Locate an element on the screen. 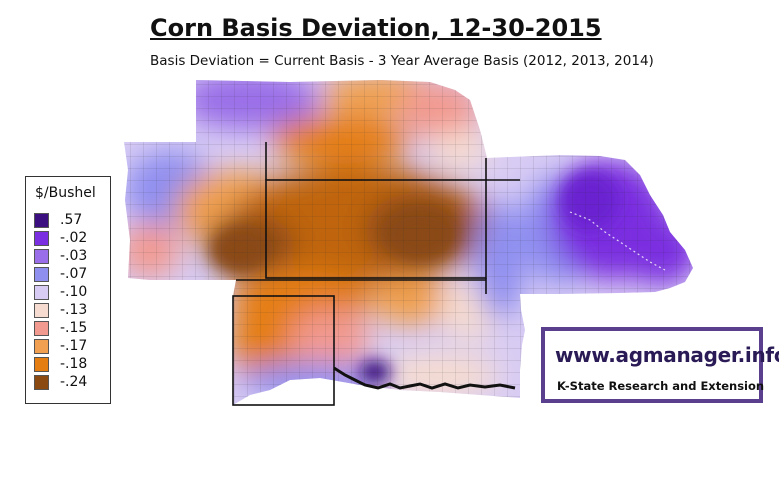 The width and height of the screenshot is (779, 481). legend-item: -.03 is located at coordinates (60, 256).